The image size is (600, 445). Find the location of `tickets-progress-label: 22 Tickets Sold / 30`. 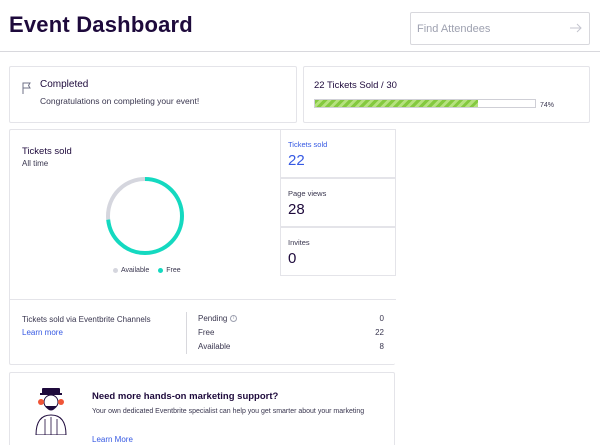

tickets-progress-label: 22 Tickets Sold / 30 is located at coordinates (355, 85).